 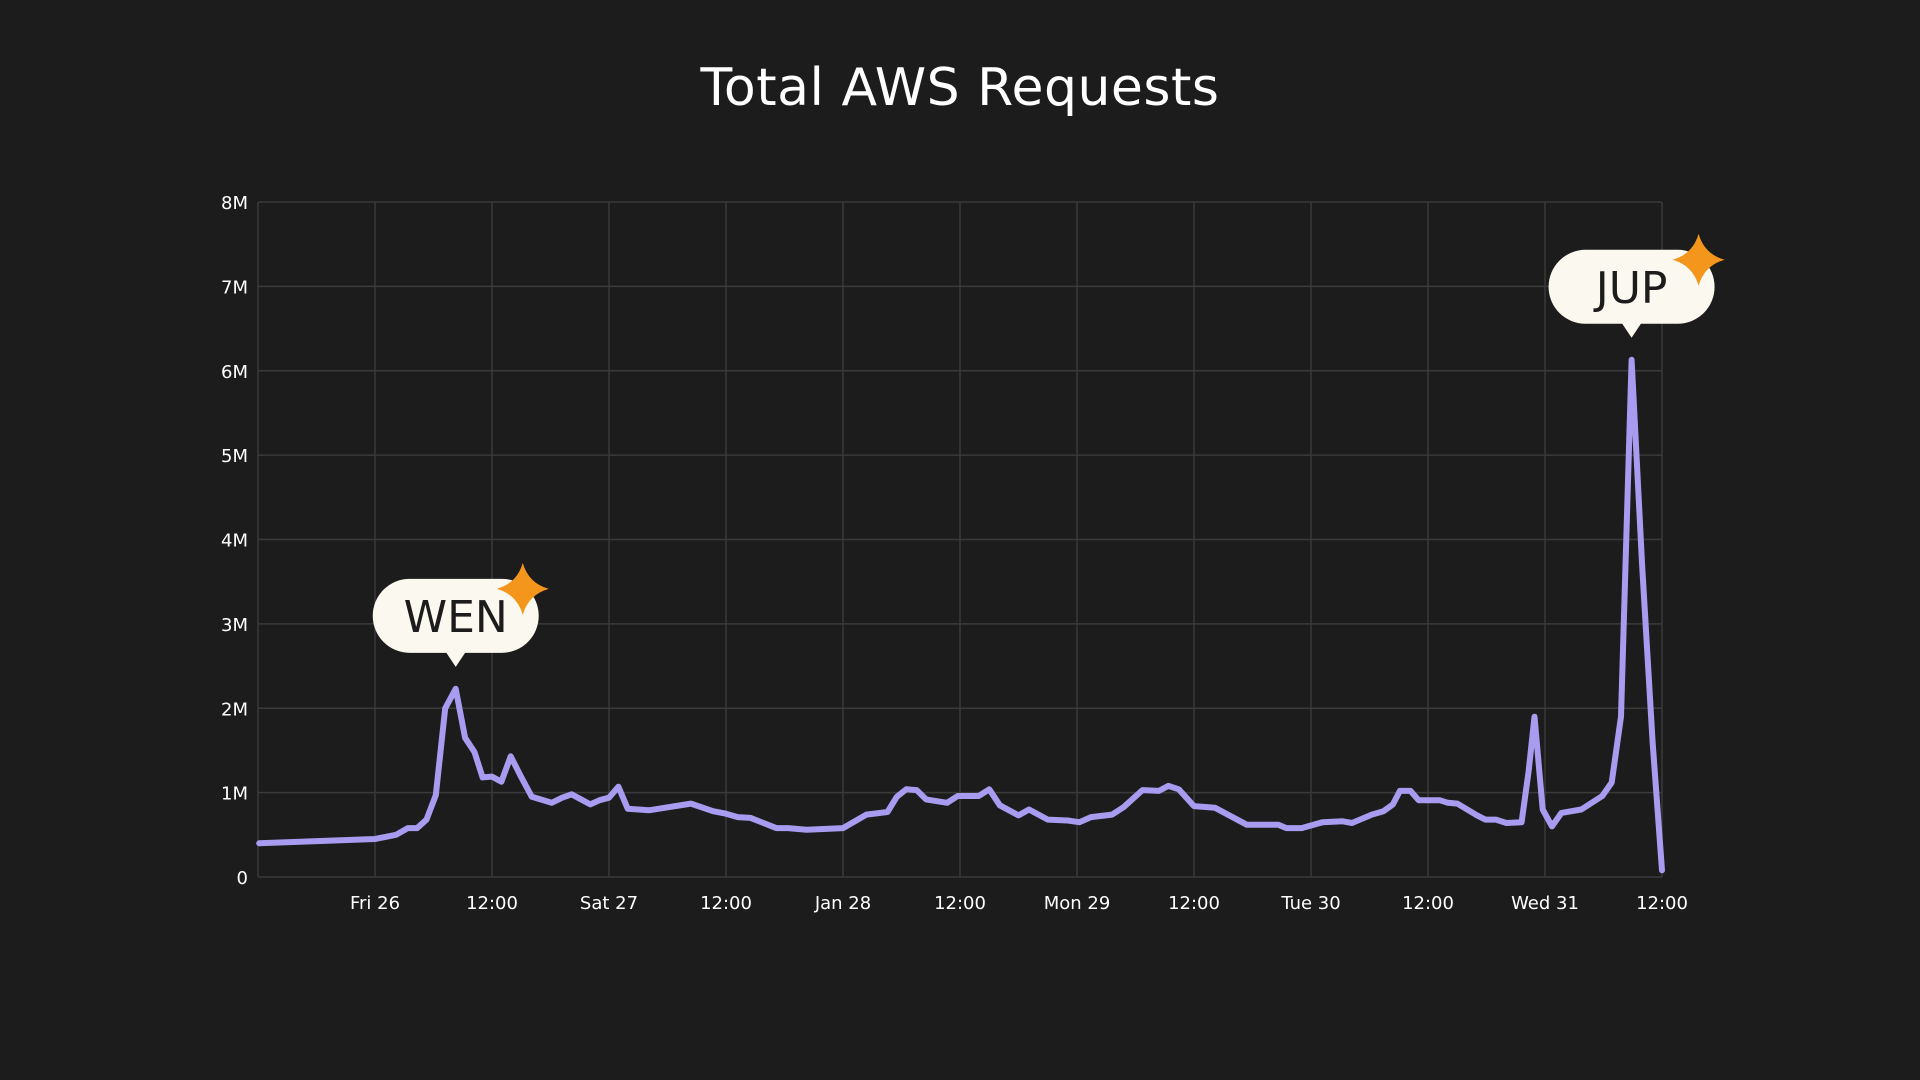 What do you see at coordinates (234, 541) in the screenshot?
I see `y-tick-label: 4M` at bounding box center [234, 541].